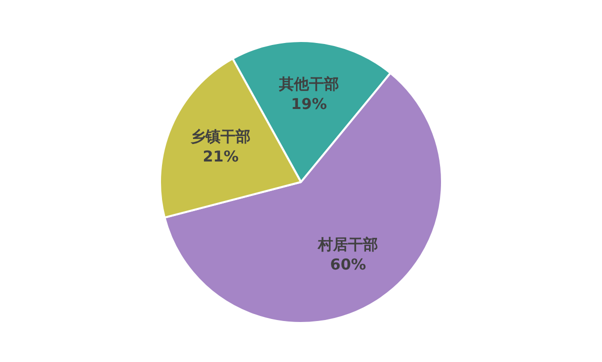  I want to click on slice-label: 其他干部, so click(308, 83).